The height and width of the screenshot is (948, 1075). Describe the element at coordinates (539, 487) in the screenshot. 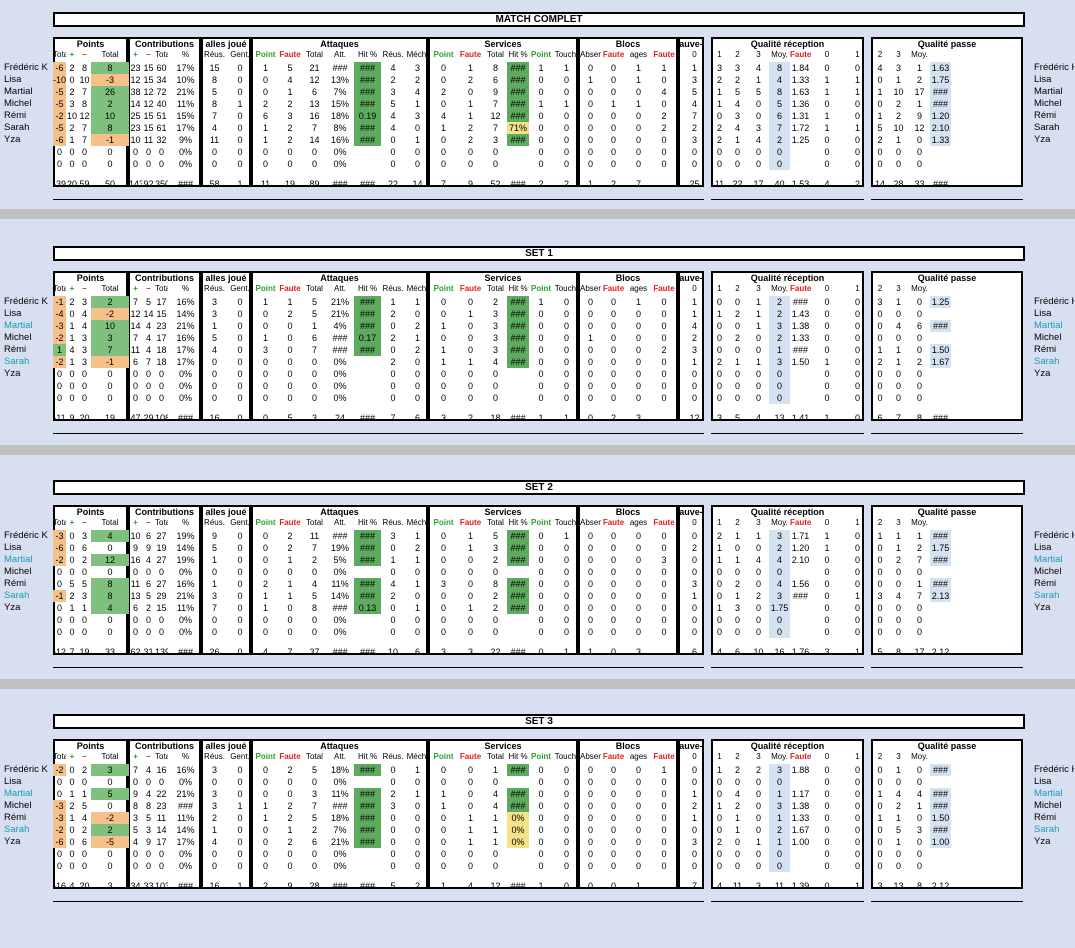

I see `set-title: SET 2` at that location.